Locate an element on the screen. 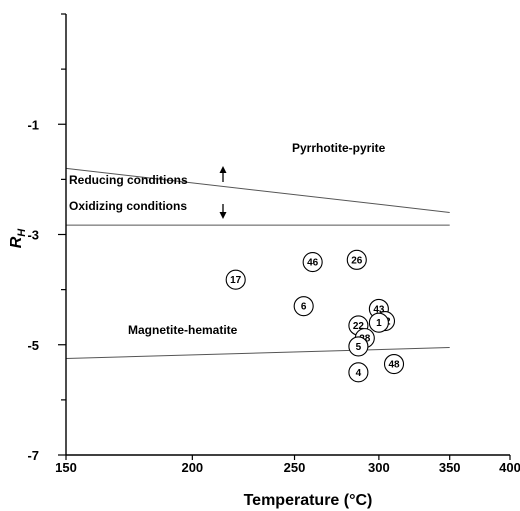 This screenshot has height=511, width=520. data-point: 46 is located at coordinates (312, 262).